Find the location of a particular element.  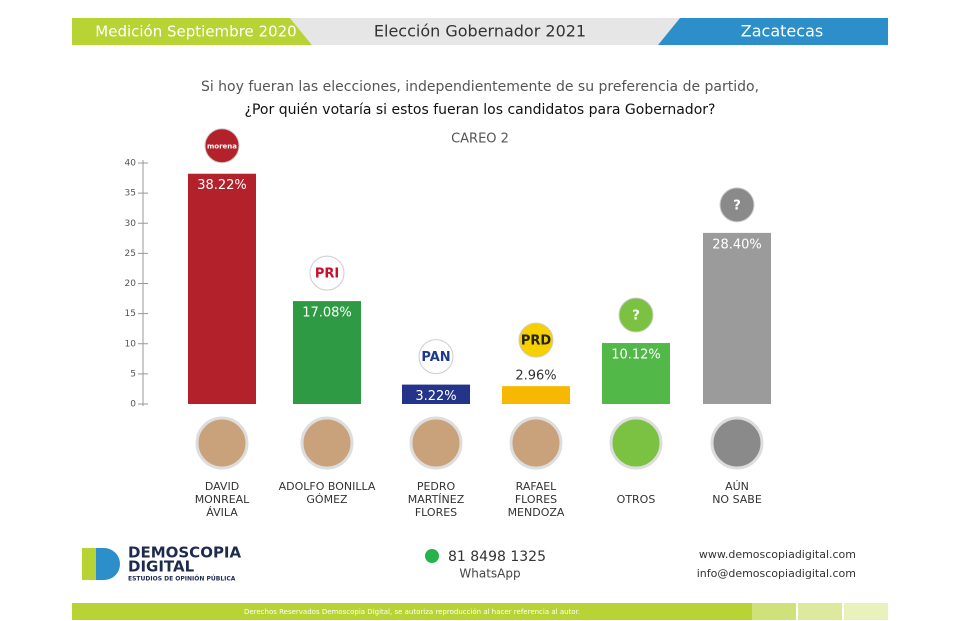

x-tick-label: PEDRO MARTÍNEZ FLORES is located at coordinates (436, 499).